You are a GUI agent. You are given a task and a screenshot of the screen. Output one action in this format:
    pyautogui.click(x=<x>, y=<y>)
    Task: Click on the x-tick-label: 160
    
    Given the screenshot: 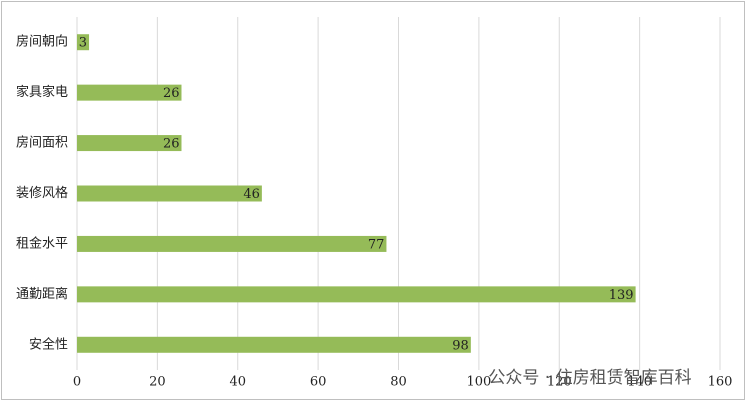 What is the action you would take?
    pyautogui.click(x=720, y=382)
    